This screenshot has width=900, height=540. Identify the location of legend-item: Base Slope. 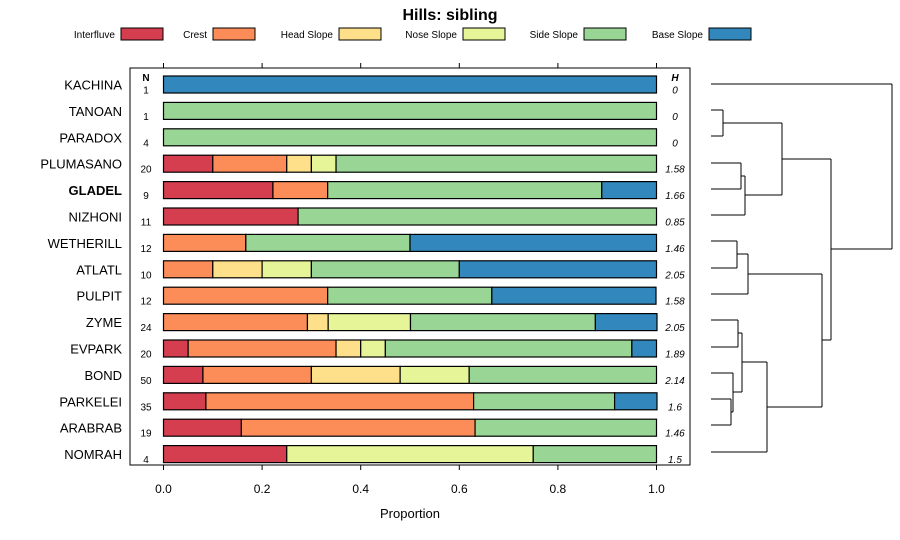
(702, 34).